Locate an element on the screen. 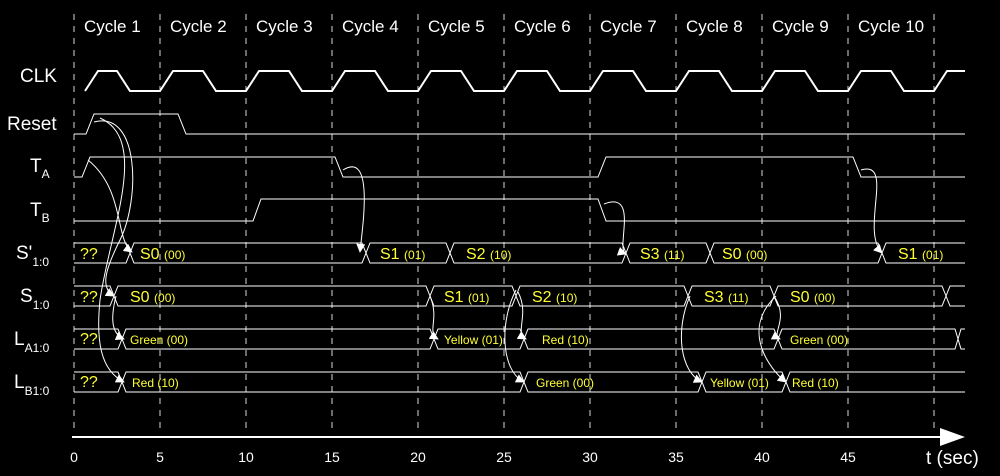 Image resolution: width=1000 pixels, height=476 pixels. signal-name: S' is located at coordinates (24, 253).